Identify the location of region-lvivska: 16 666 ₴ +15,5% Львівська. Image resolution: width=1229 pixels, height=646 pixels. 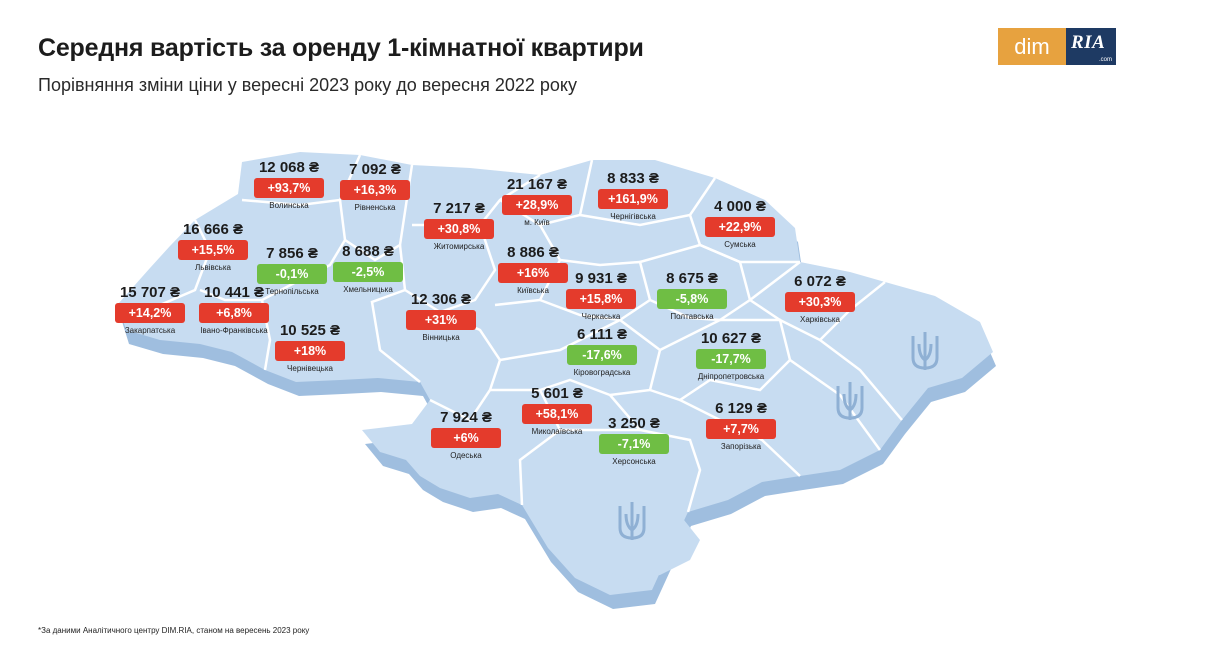
(213, 246).